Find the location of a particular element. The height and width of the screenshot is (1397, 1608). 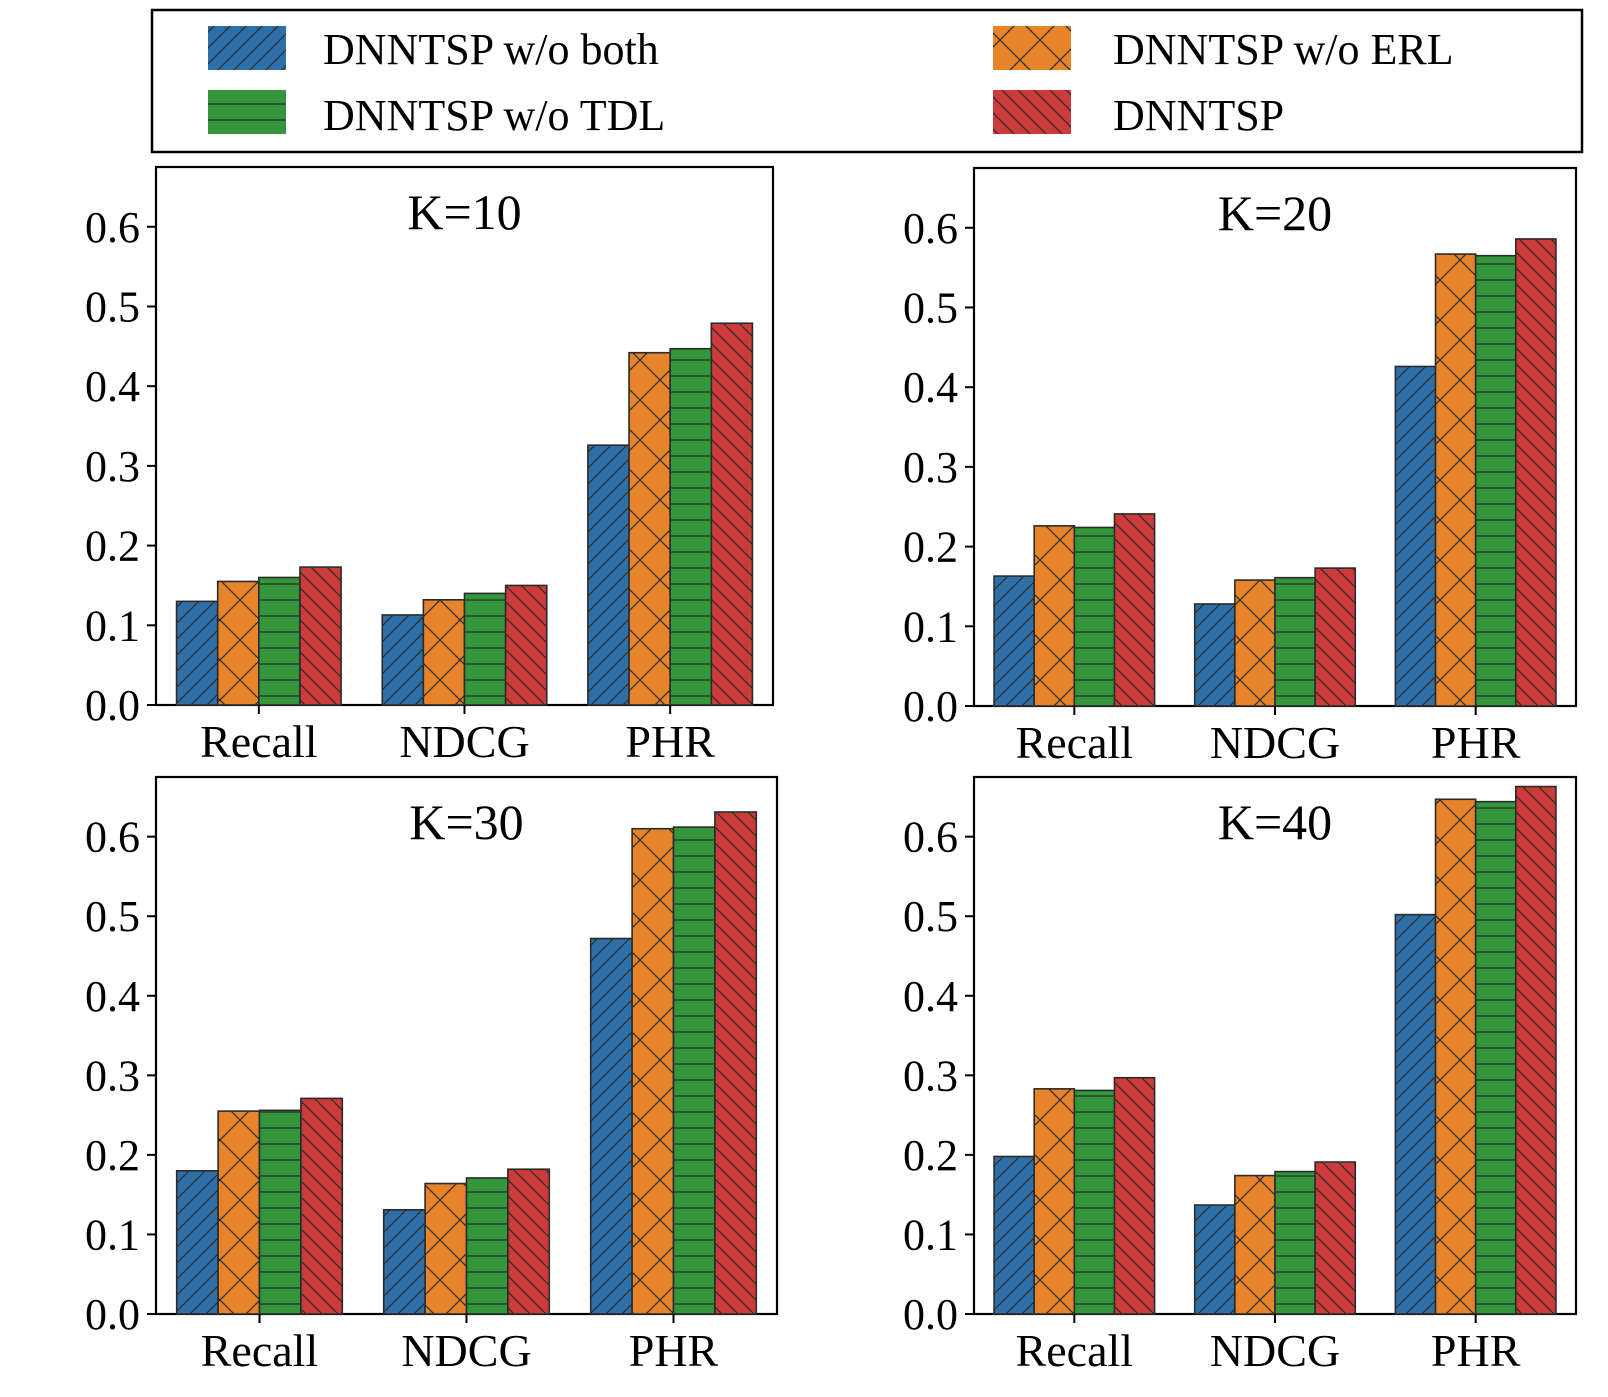

legend-label: DNNTSP w/o ERL is located at coordinates (1283, 49).